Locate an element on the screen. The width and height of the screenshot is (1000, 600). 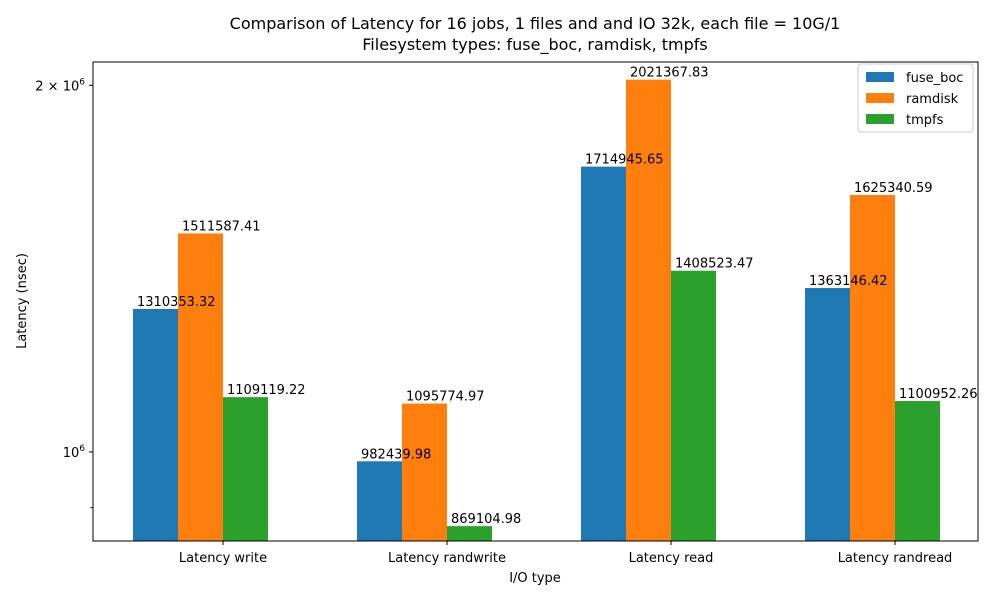
value-label-tmpfs-2: 869104.98 is located at coordinates (486, 519).